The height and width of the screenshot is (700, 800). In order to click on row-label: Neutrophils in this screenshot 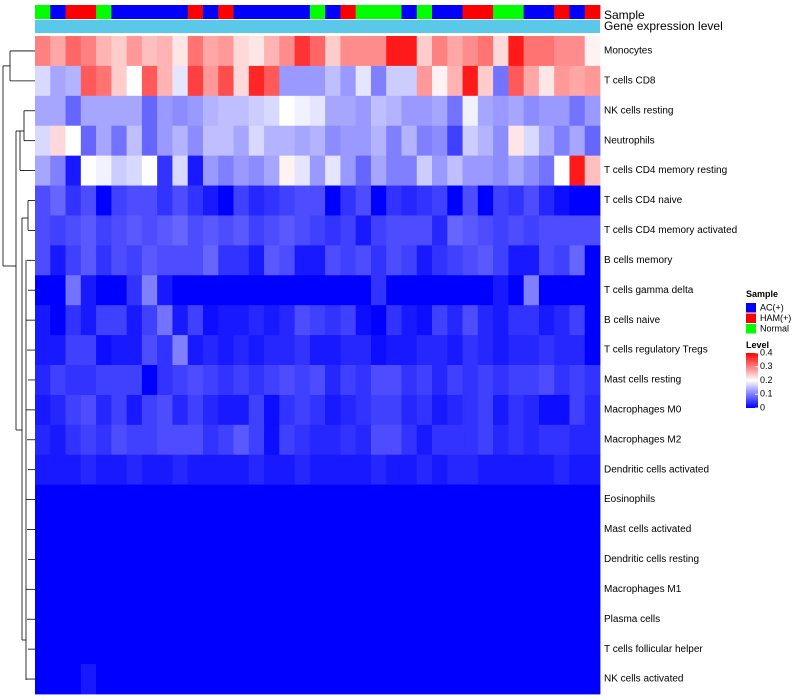, I will do `click(629, 140)`.